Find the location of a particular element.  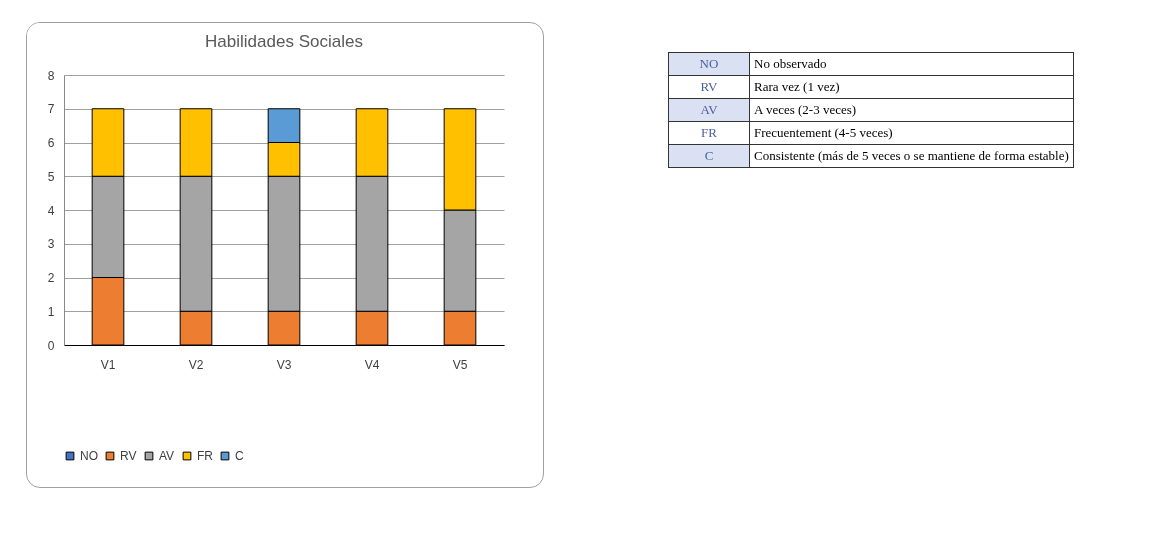

x-tick-label: V1 is located at coordinates (108, 364).